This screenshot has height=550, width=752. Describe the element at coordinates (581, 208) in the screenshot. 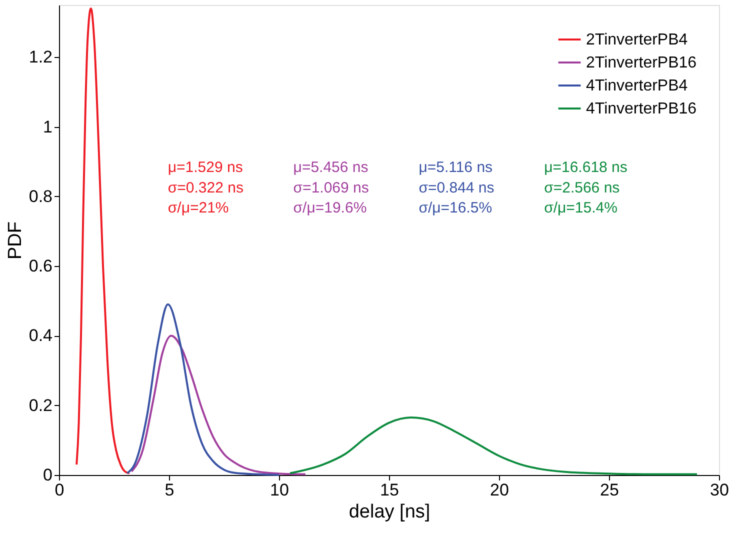

I see `annotation: σ/μ=15.4%` at that location.